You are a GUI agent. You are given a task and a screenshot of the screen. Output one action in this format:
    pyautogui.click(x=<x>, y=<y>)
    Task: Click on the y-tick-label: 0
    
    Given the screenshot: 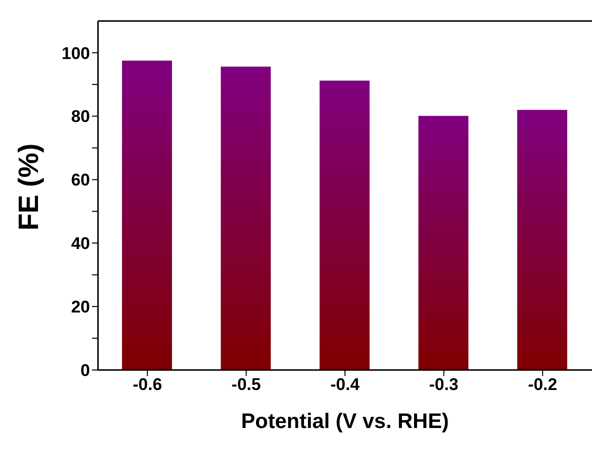 What is the action you would take?
    pyautogui.click(x=85, y=370)
    